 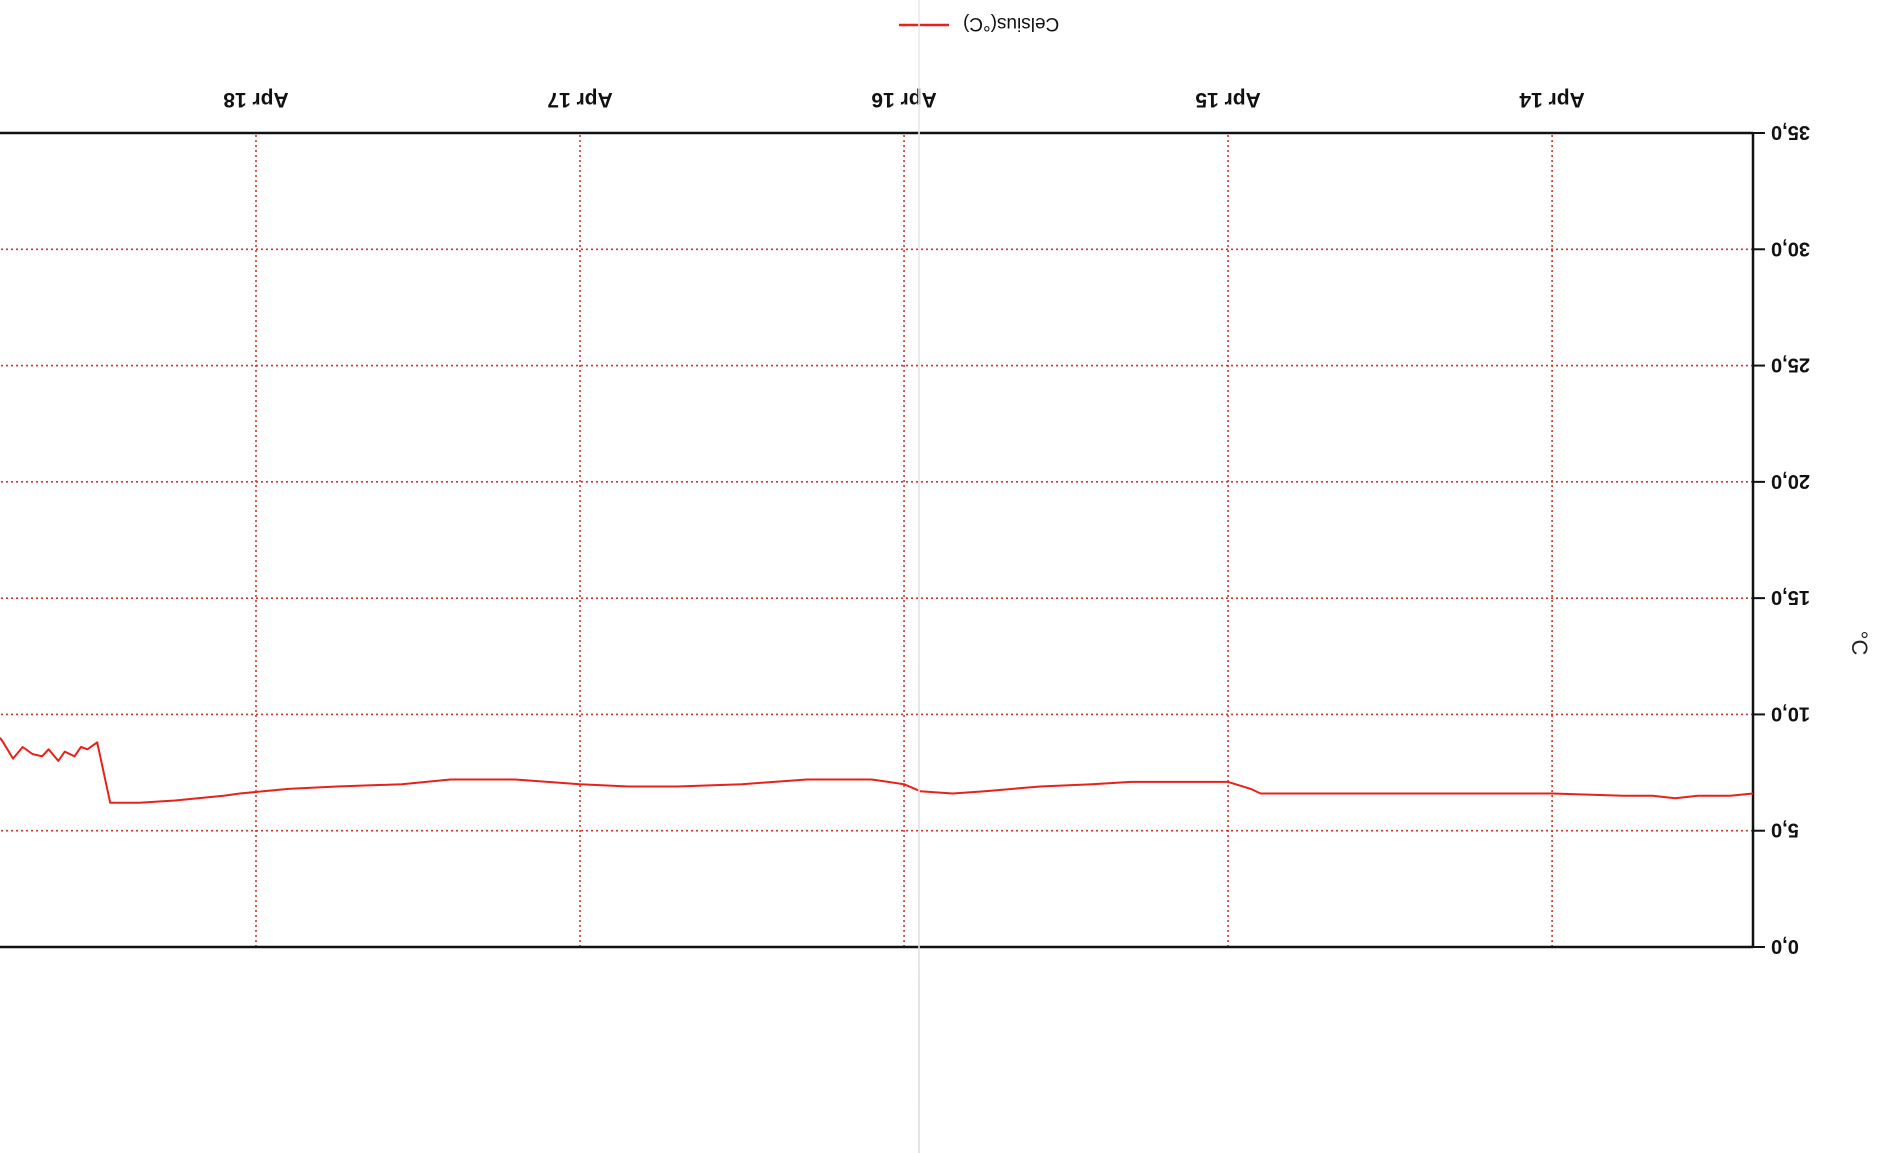 I want to click on x-tick-label: Apr 16, so click(x=903, y=99).